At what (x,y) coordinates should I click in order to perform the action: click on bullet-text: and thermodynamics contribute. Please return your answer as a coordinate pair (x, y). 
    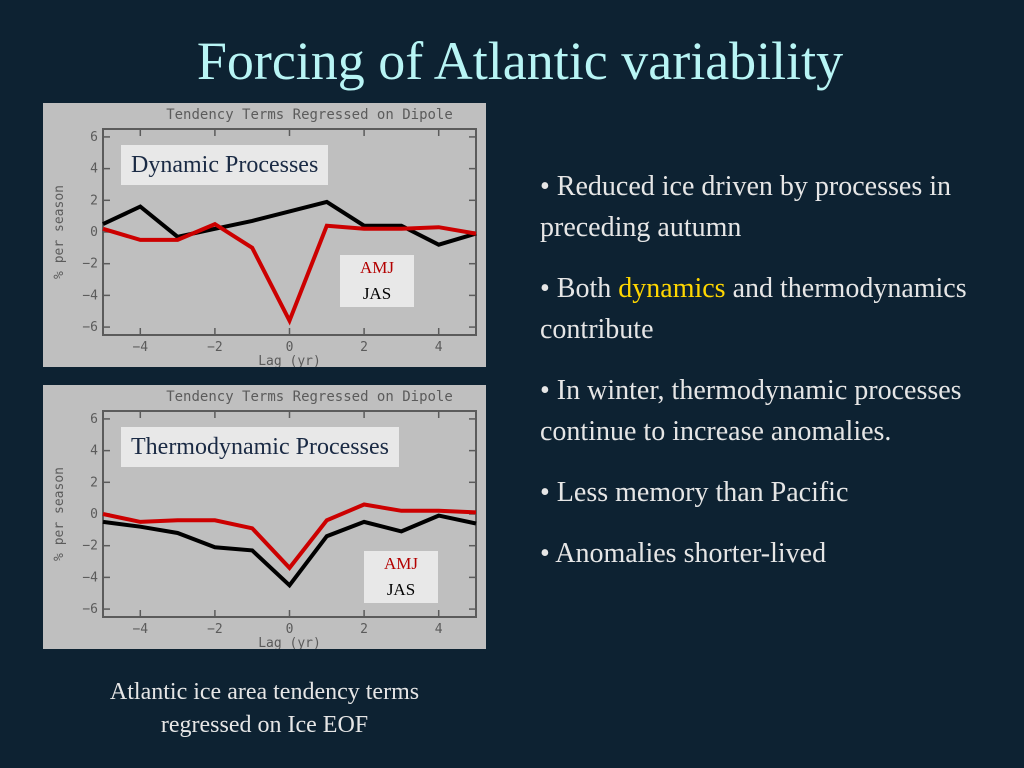
    Looking at the image, I should click on (753, 309).